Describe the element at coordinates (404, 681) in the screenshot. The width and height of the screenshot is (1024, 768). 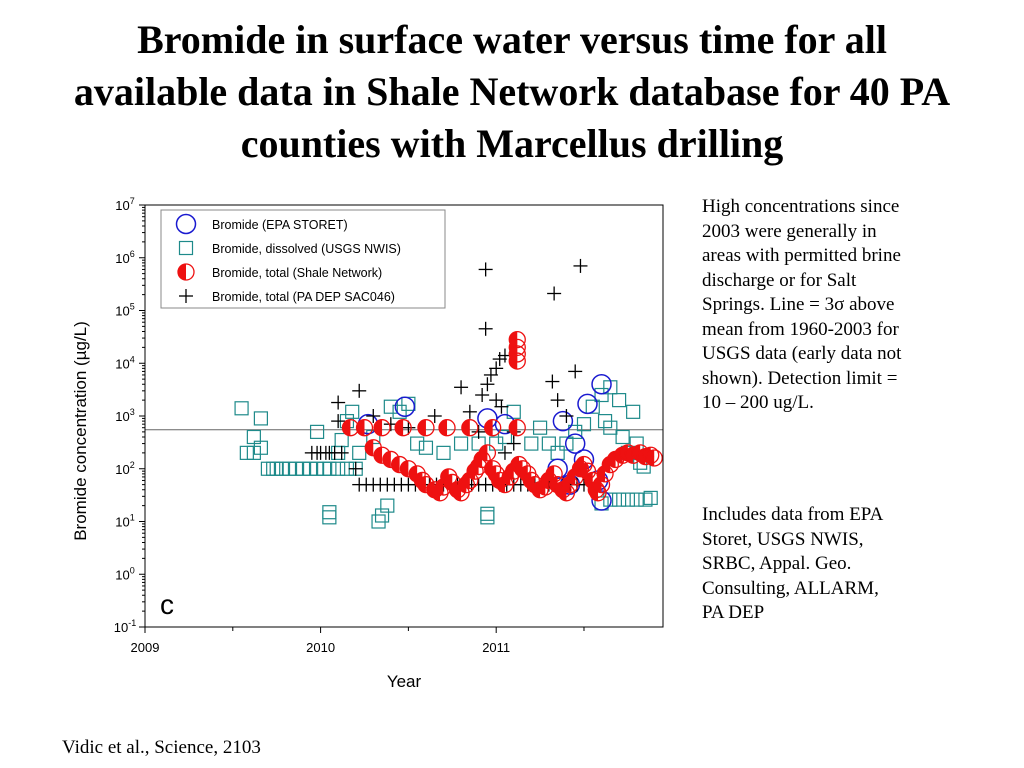
I see `x-axis-label: Year` at that location.